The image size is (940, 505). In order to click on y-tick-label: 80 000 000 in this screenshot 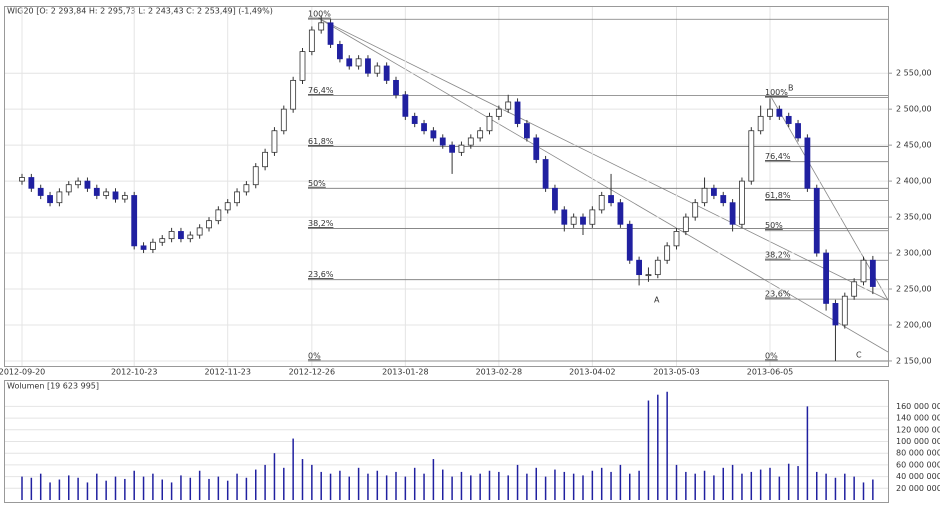, I will do `click(918, 453)`.